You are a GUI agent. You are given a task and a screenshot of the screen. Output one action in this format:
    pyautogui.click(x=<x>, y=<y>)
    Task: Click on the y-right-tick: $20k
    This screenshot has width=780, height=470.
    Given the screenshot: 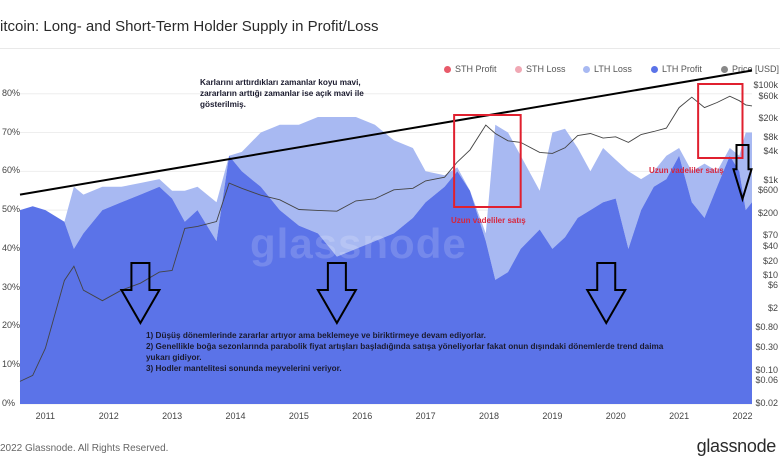 What is the action you would take?
    pyautogui.click(x=768, y=118)
    